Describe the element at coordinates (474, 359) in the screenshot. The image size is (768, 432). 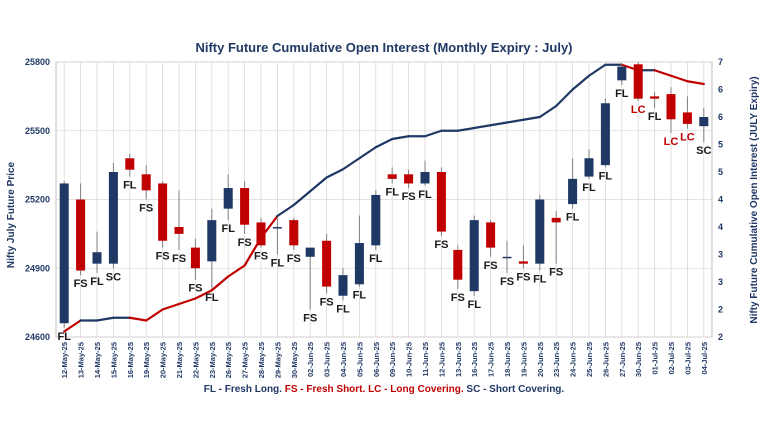
I see `x-tick-label: 16-Jun-25` at that location.